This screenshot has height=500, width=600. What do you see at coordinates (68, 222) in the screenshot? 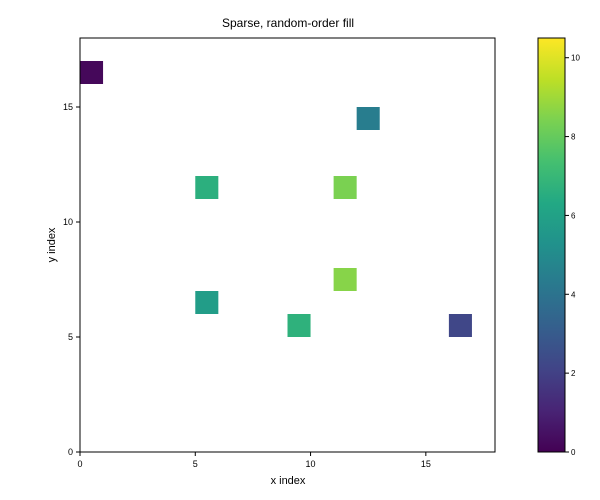
I see `y-tick-label: 10` at bounding box center [68, 222].